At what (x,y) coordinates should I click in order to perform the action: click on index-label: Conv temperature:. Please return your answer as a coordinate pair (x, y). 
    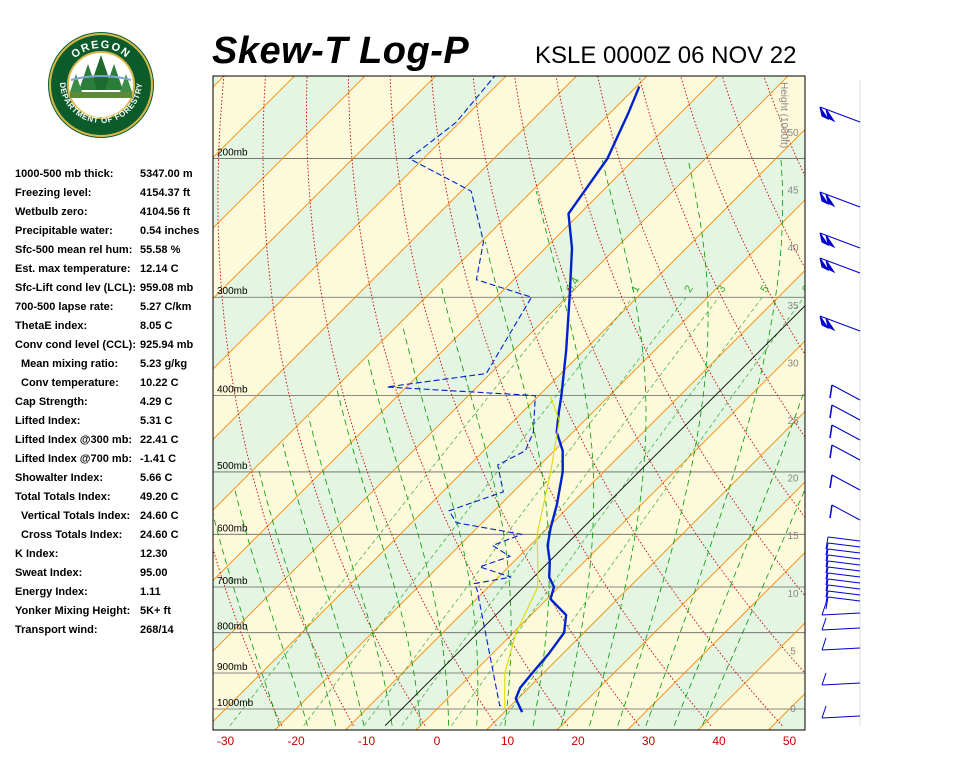
    Looking at the image, I should click on (70, 383).